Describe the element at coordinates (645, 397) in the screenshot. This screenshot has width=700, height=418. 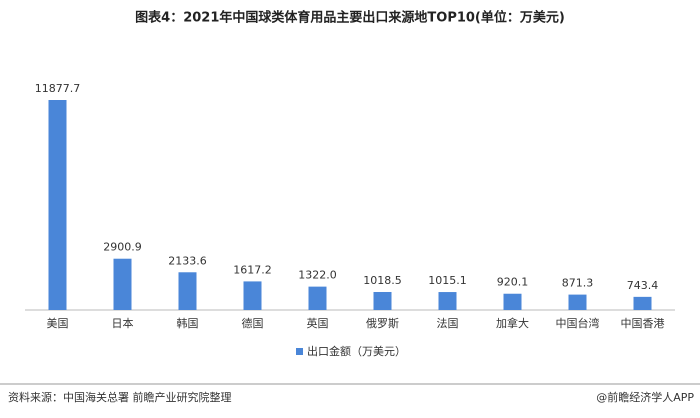
I see `footer: @前瞻经济学人APP` at that location.